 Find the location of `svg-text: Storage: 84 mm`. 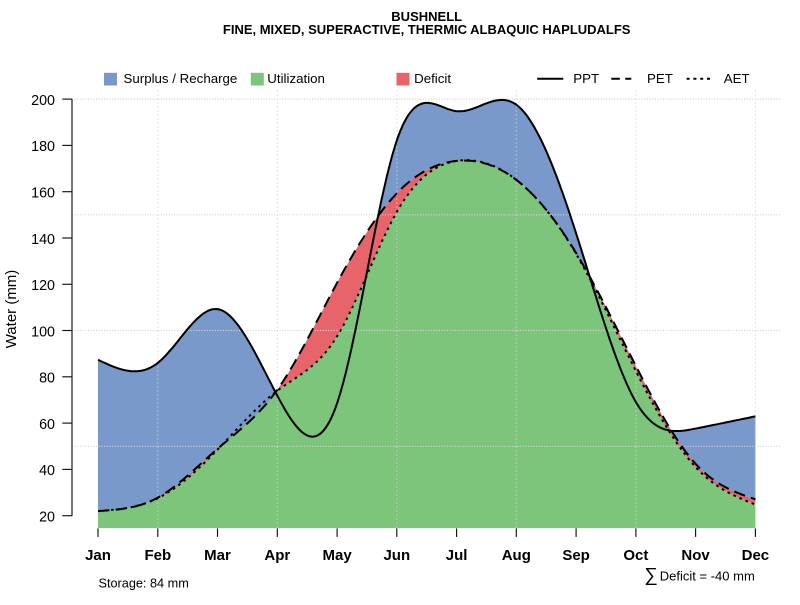

svg-text: Storage: 84 mm is located at coordinates (144, 584).